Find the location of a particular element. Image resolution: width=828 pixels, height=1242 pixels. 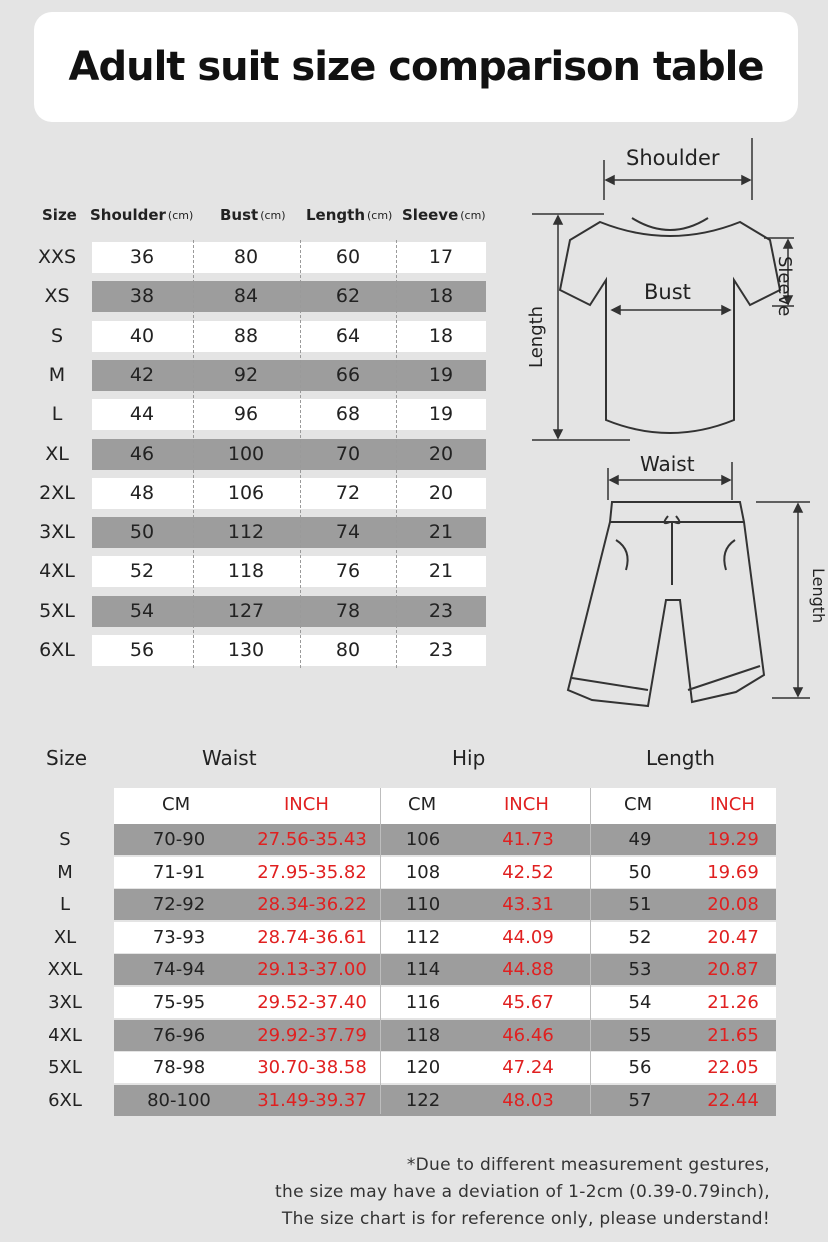

cell-bust: 112 is located at coordinates (246, 532).